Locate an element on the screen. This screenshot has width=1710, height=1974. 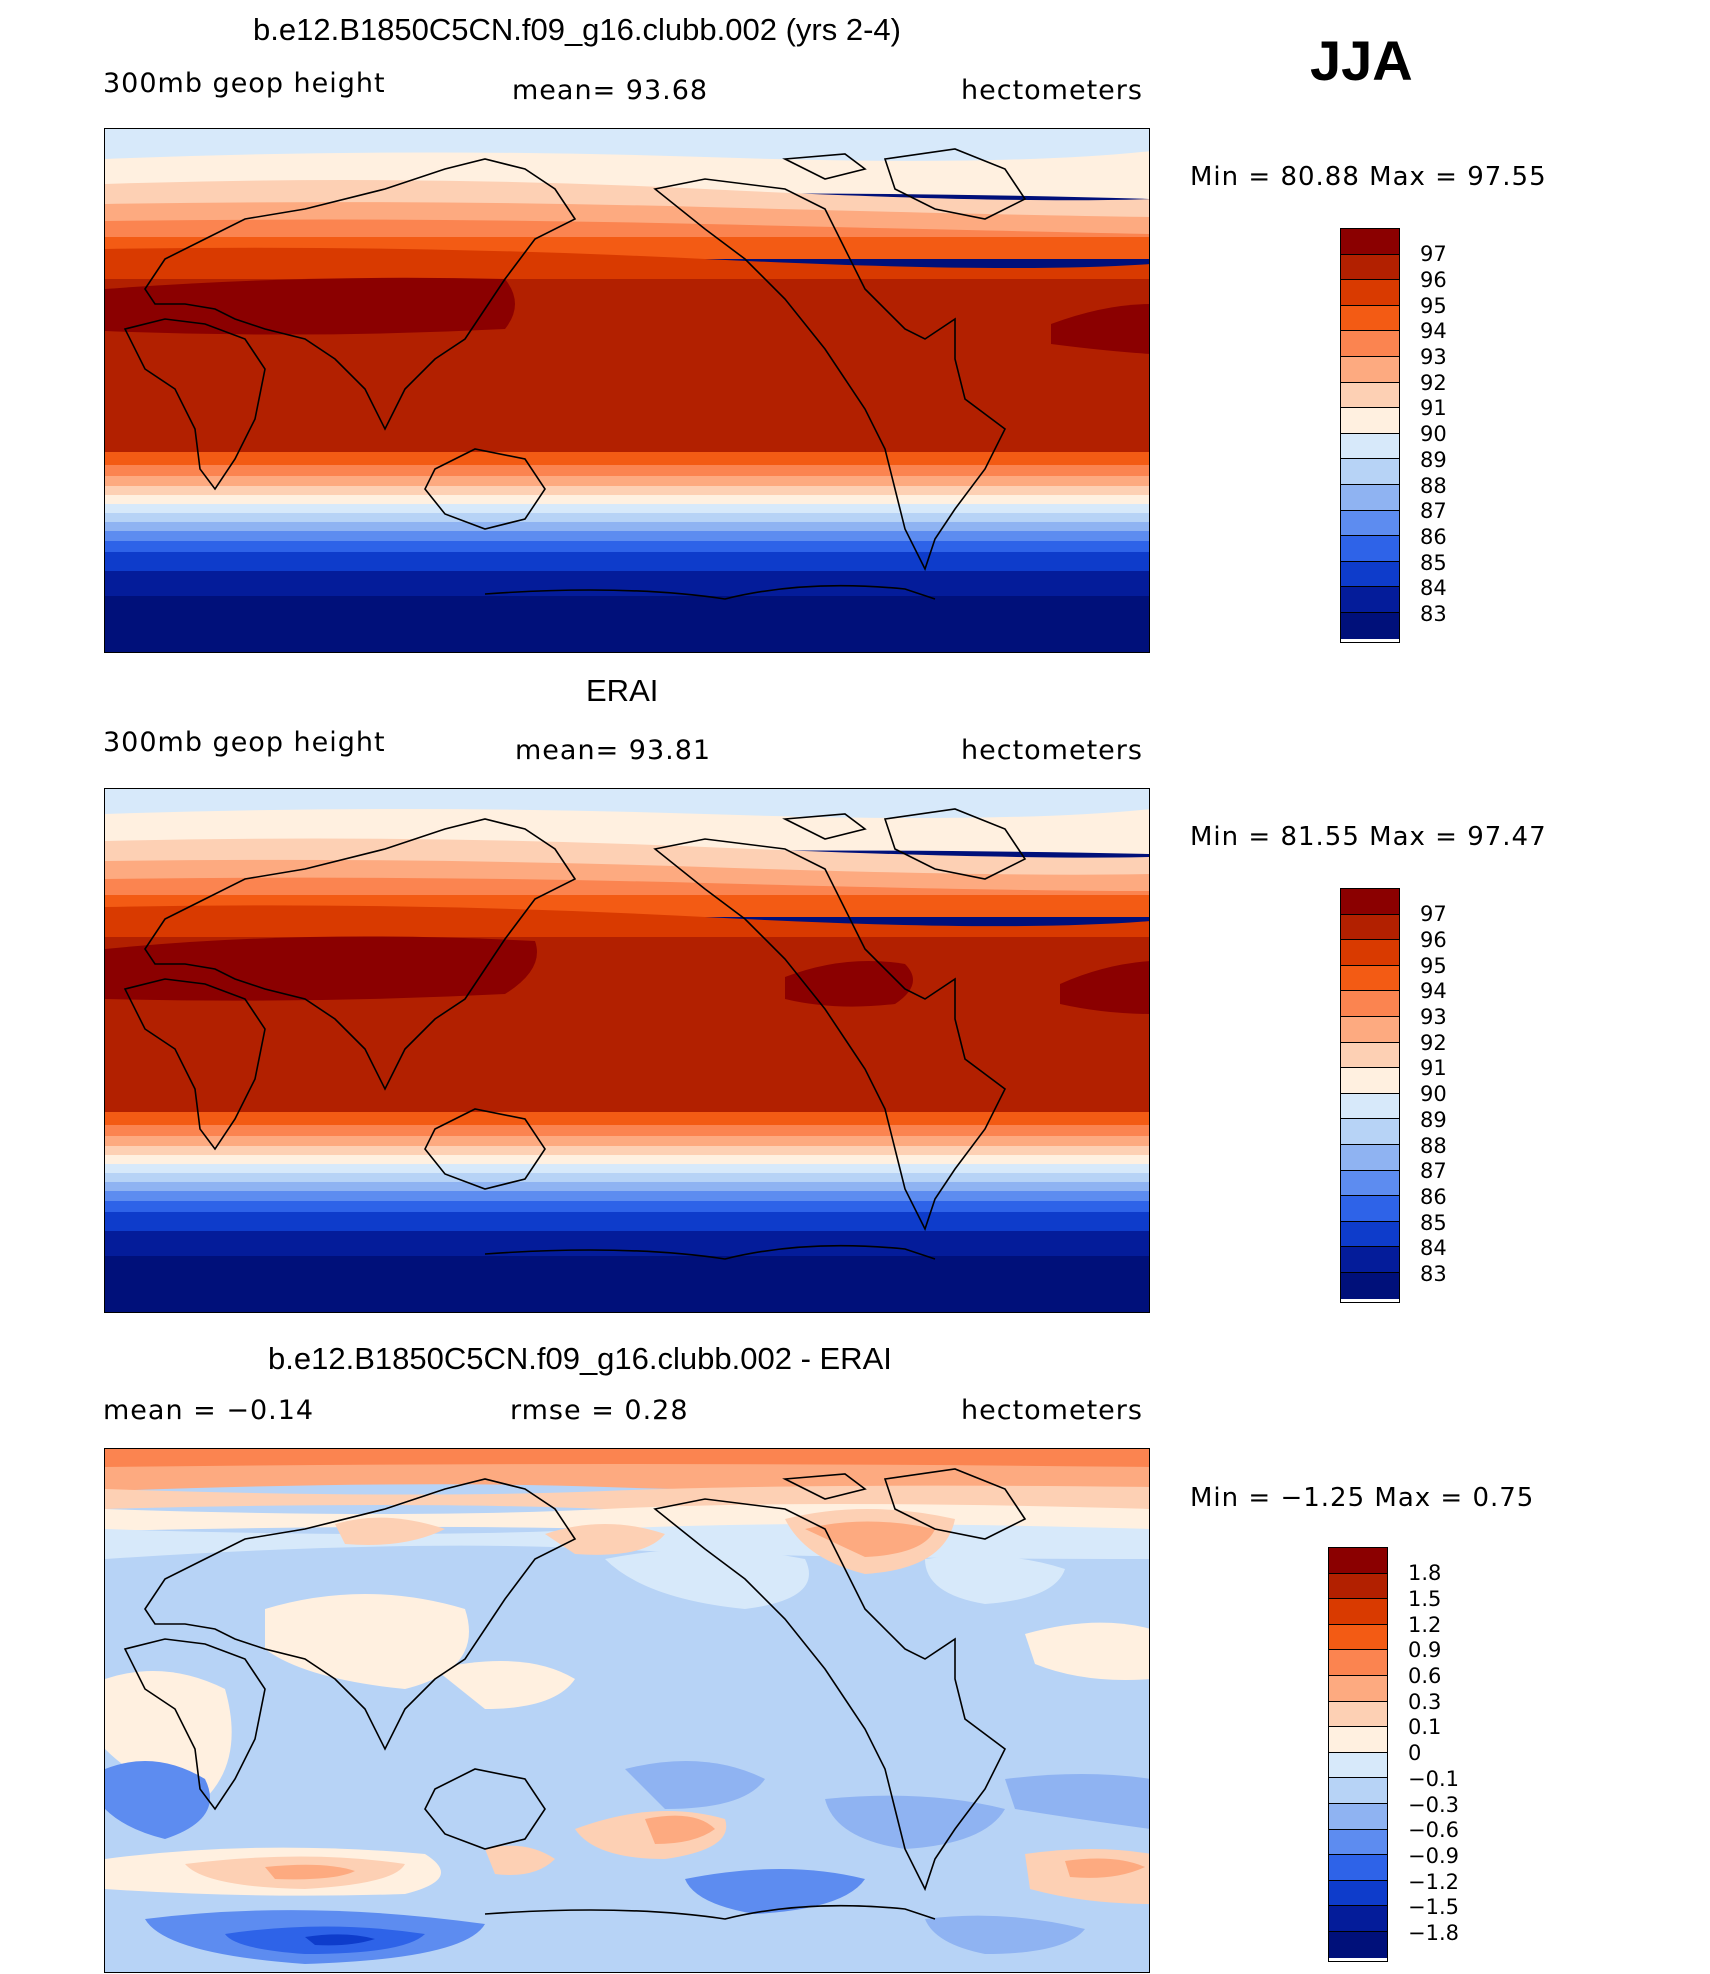
panel3-title: b.e12.B1850C5CN.f09_g16.clubb.002 - ERAI is located at coordinates (580, 1358).